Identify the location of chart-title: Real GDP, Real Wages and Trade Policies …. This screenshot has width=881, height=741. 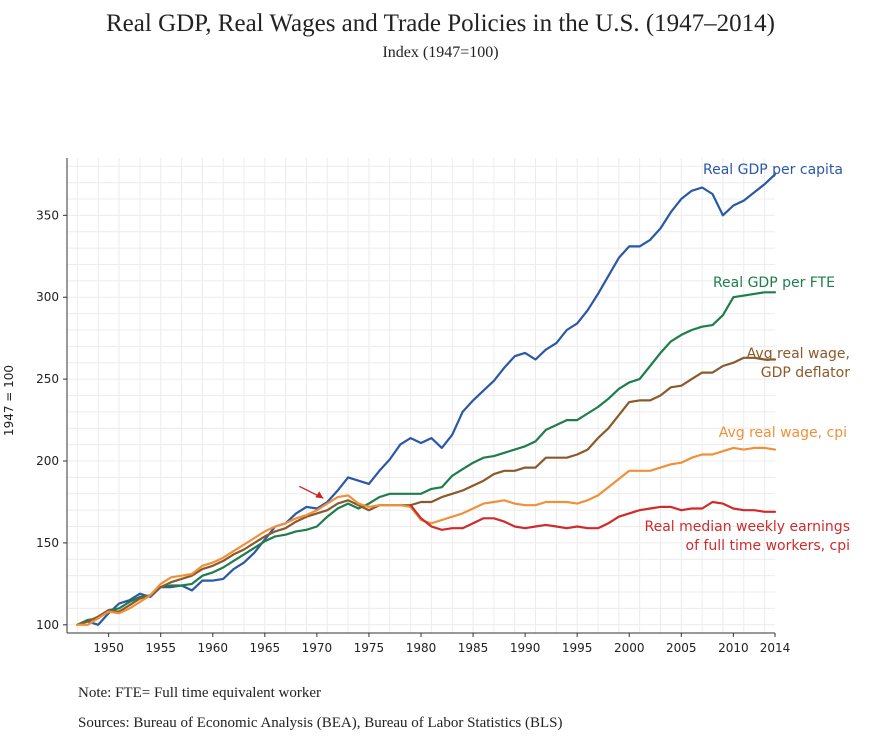
(440, 23).